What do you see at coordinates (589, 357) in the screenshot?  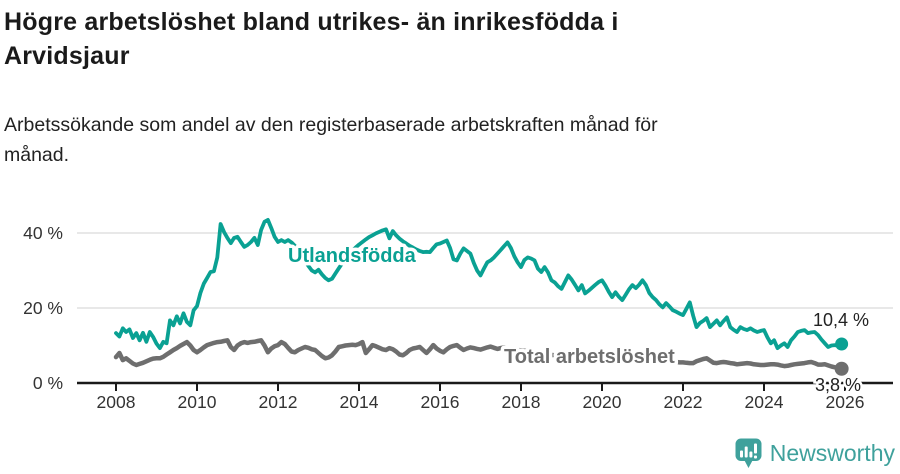 I see `total-arbetsl-shet-label: Total arbetslöshet` at bounding box center [589, 357].